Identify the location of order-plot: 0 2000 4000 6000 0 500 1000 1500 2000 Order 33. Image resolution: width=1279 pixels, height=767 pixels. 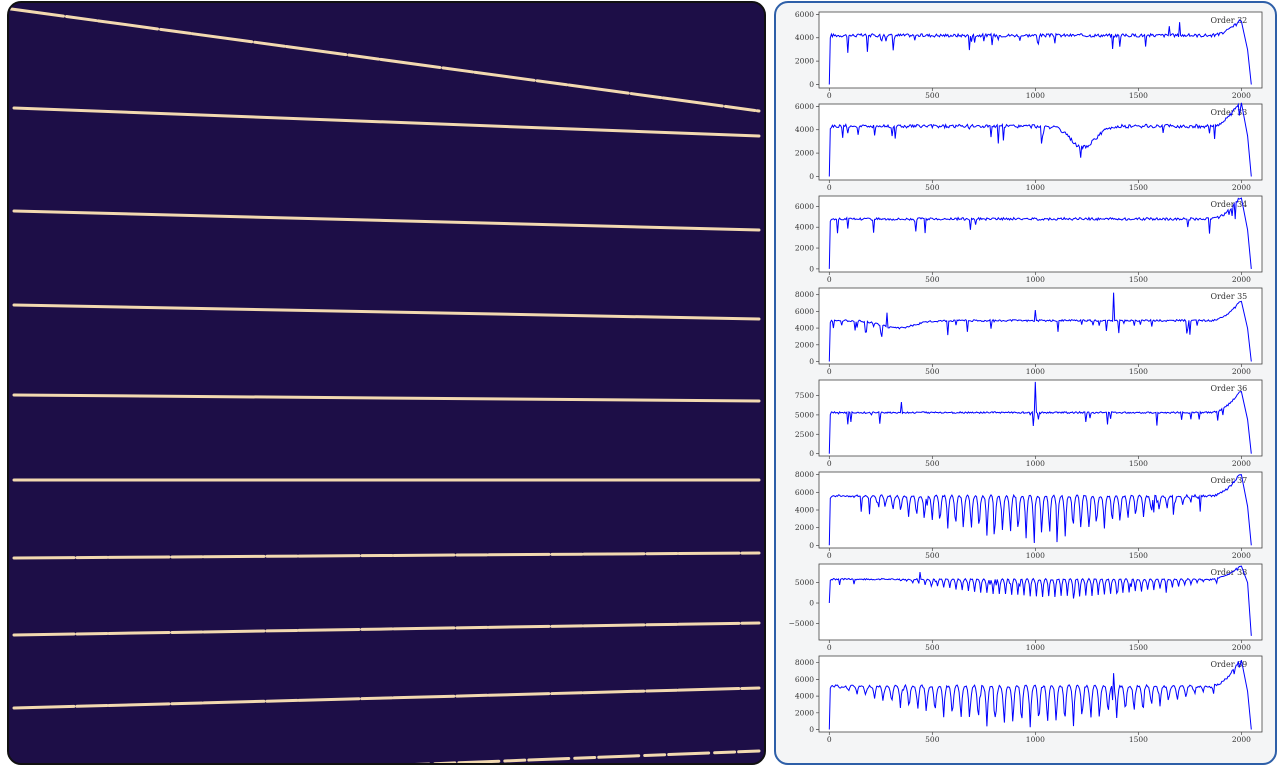
(1029, 147).